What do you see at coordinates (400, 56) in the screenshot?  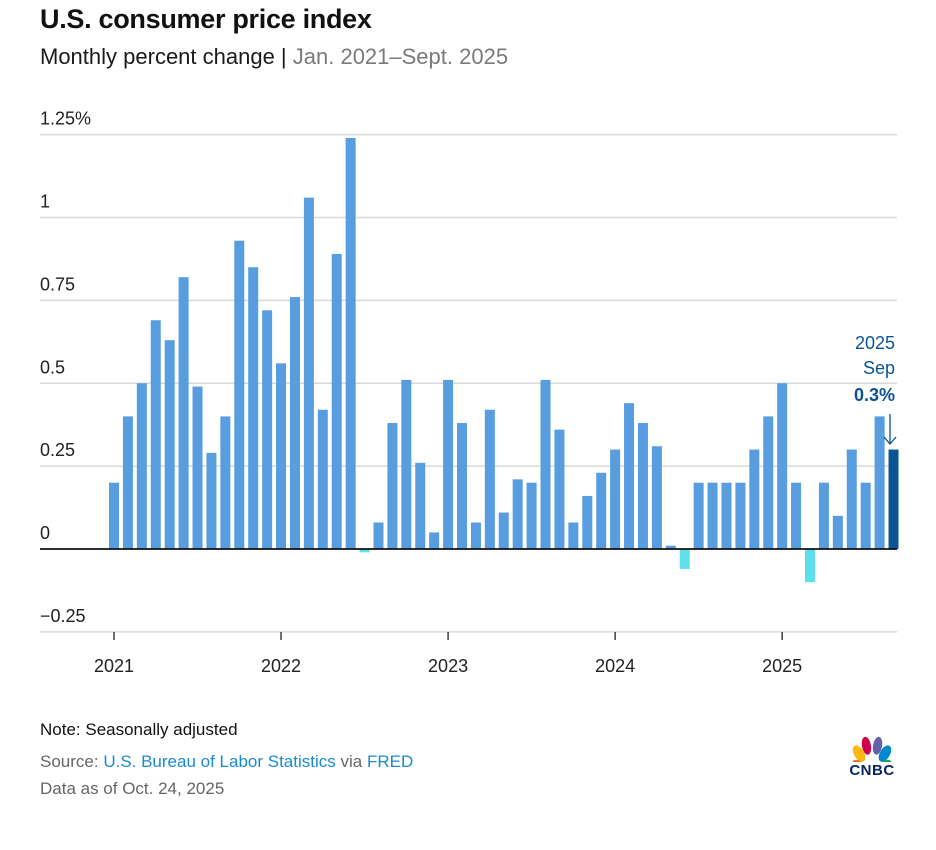 I see `subtitle-range: Jan. 2021–Sept. 2025` at bounding box center [400, 56].